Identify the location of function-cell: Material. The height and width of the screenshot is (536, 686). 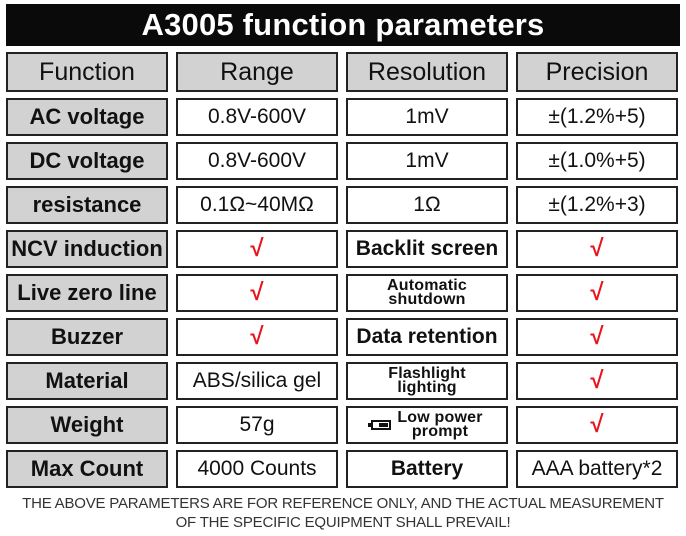
(87, 381).